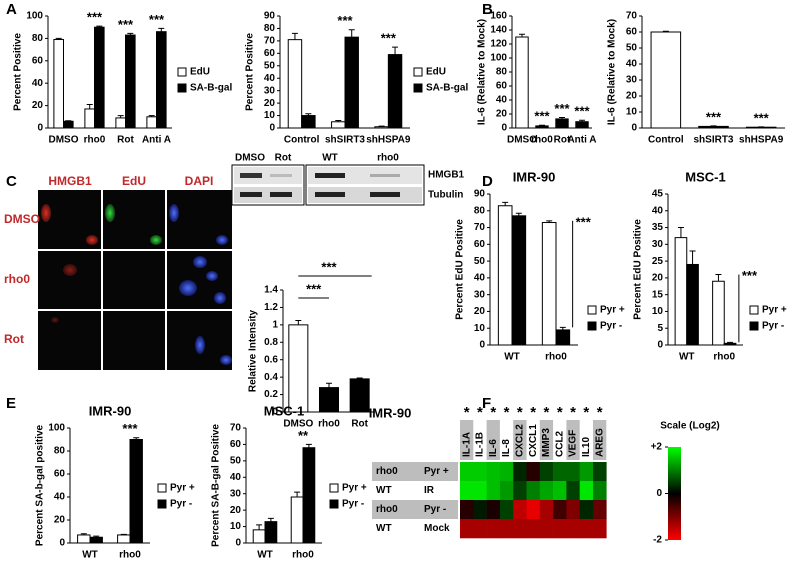 The image size is (800, 566). I want to click on y-axis-label: Percent SA-b-gal positive, so click(40, 485).